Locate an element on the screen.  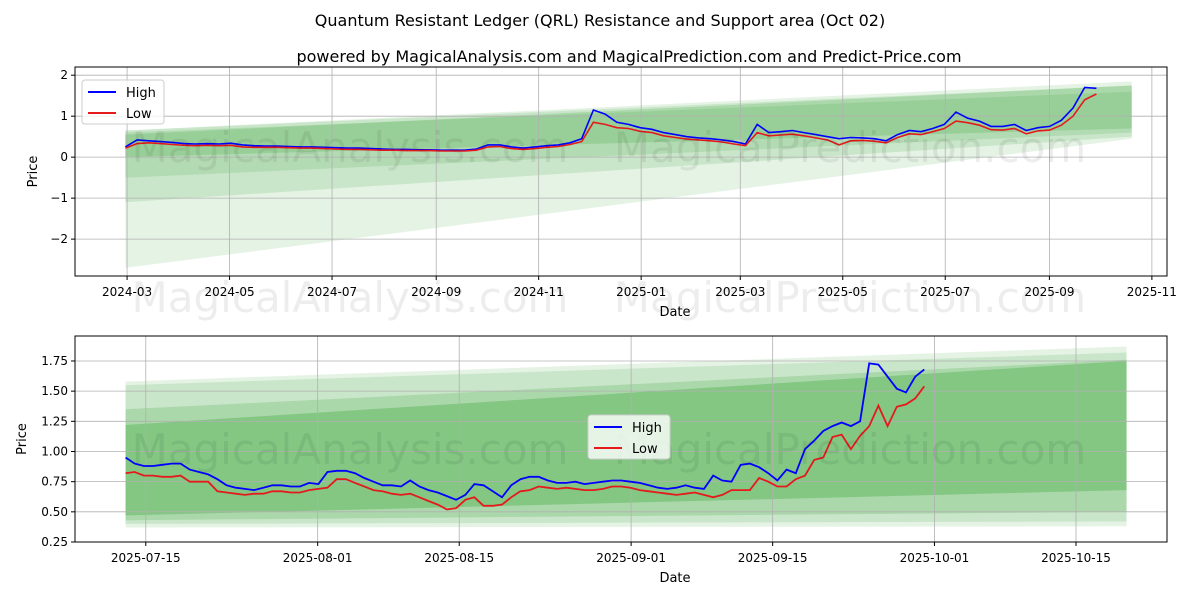
x-tick-label: 2025-08-01 is located at coordinates (318, 558).